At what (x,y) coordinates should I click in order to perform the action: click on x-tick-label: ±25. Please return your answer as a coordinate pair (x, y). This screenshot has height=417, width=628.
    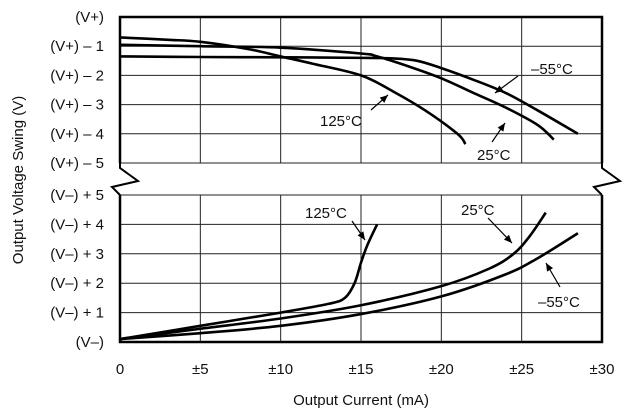
    Looking at the image, I should click on (521, 369).